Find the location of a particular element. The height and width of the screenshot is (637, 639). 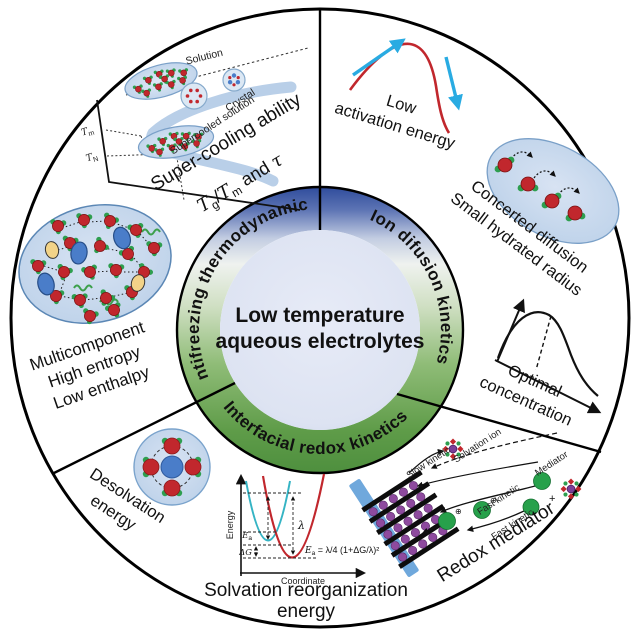

up-arrow-icon is located at coordinates (379, 57).